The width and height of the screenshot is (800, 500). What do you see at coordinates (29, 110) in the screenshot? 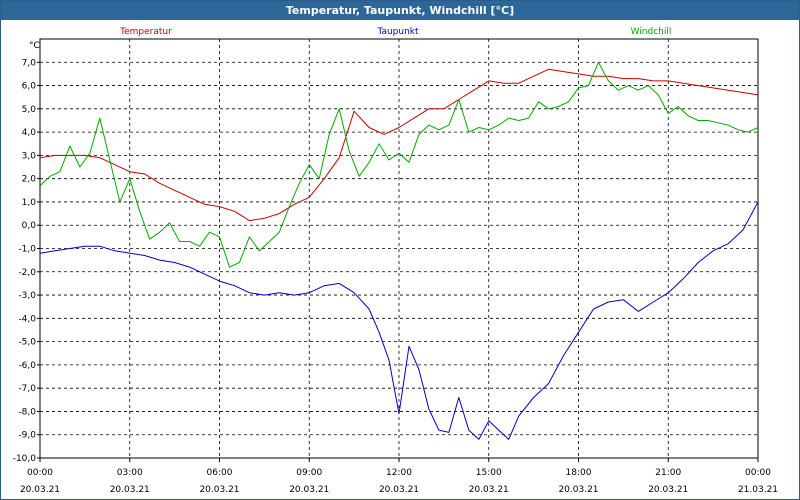
I see `y-tick-label: 5,0` at bounding box center [29, 110].